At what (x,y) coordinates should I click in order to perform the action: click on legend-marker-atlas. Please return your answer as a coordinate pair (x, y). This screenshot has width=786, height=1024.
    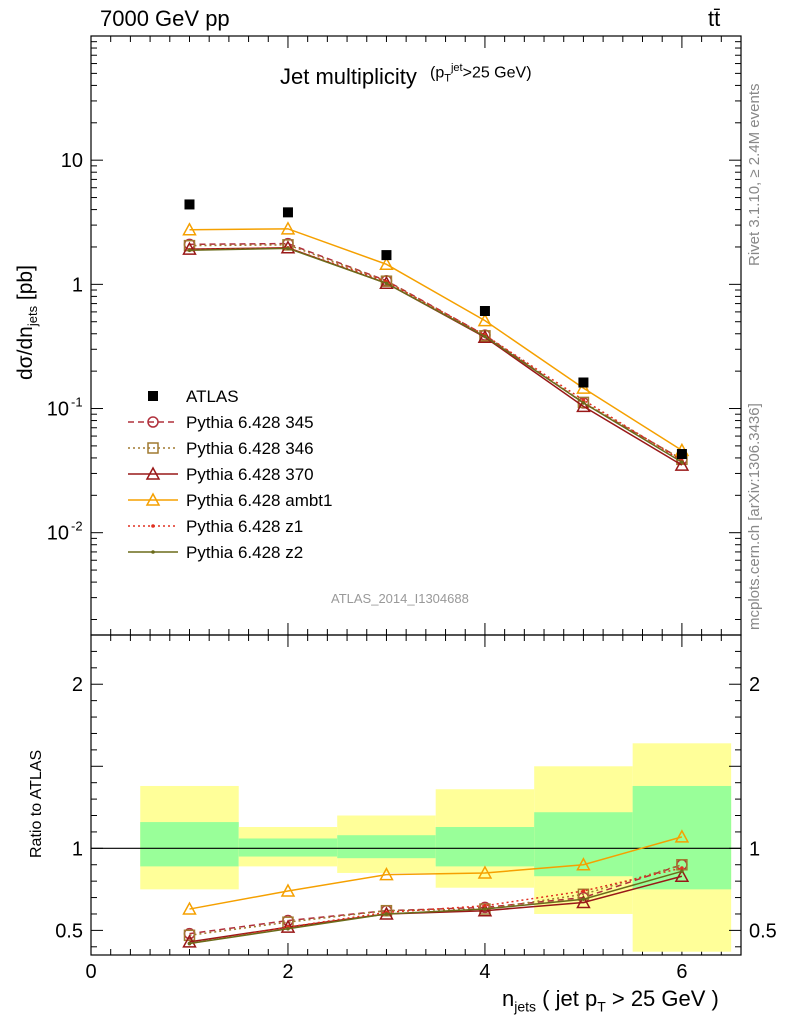
    Looking at the image, I should click on (153, 396).